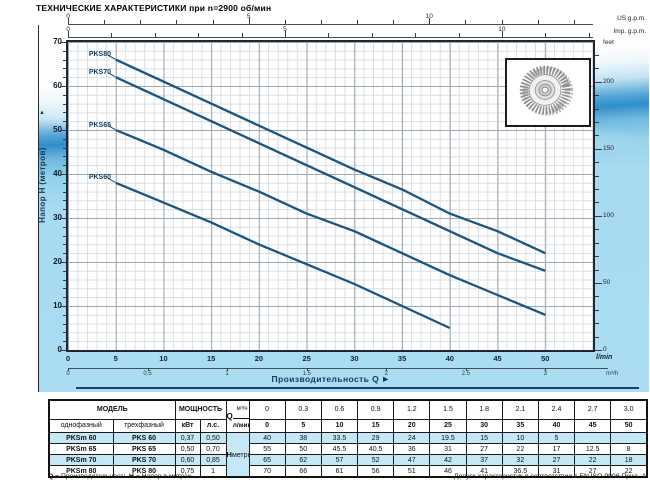 The width and height of the screenshot is (650, 487). What do you see at coordinates (68, 358) in the screenshot?
I see `lmin-axis-tick-label: 0` at bounding box center [68, 358].